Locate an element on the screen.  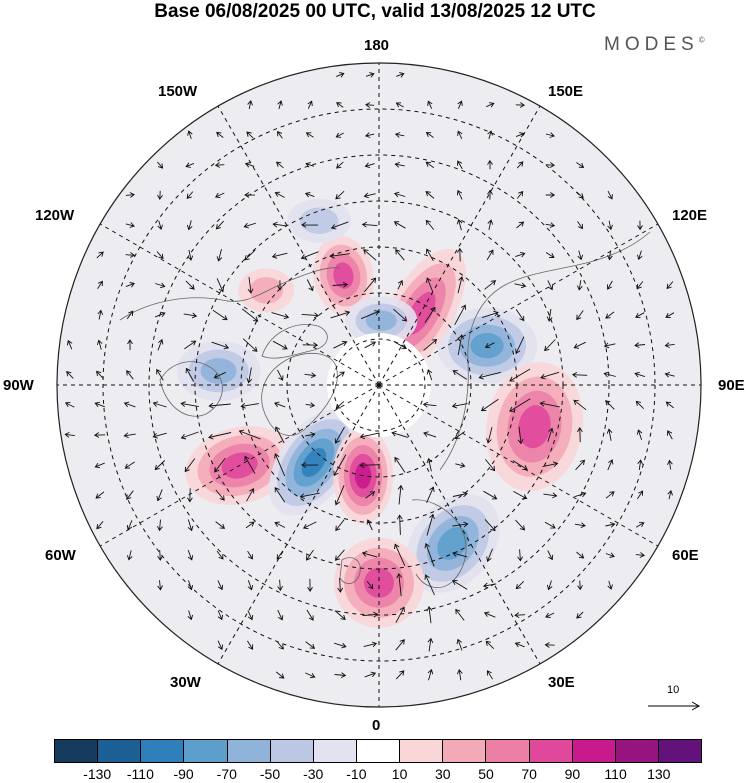
longitude-label-60w: 60W is located at coordinates (60, 555).